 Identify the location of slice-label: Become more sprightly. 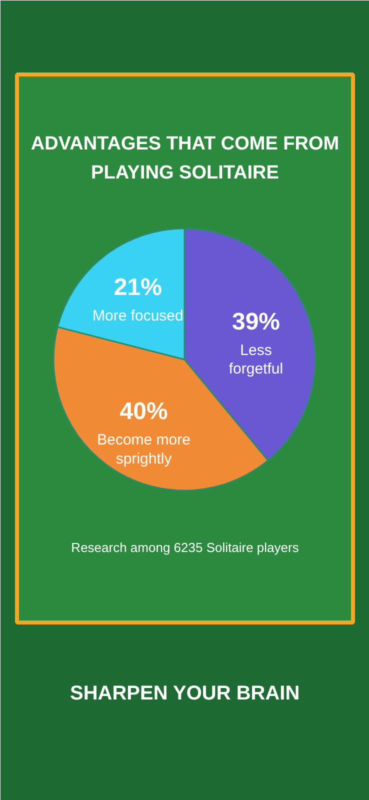
(143, 450).